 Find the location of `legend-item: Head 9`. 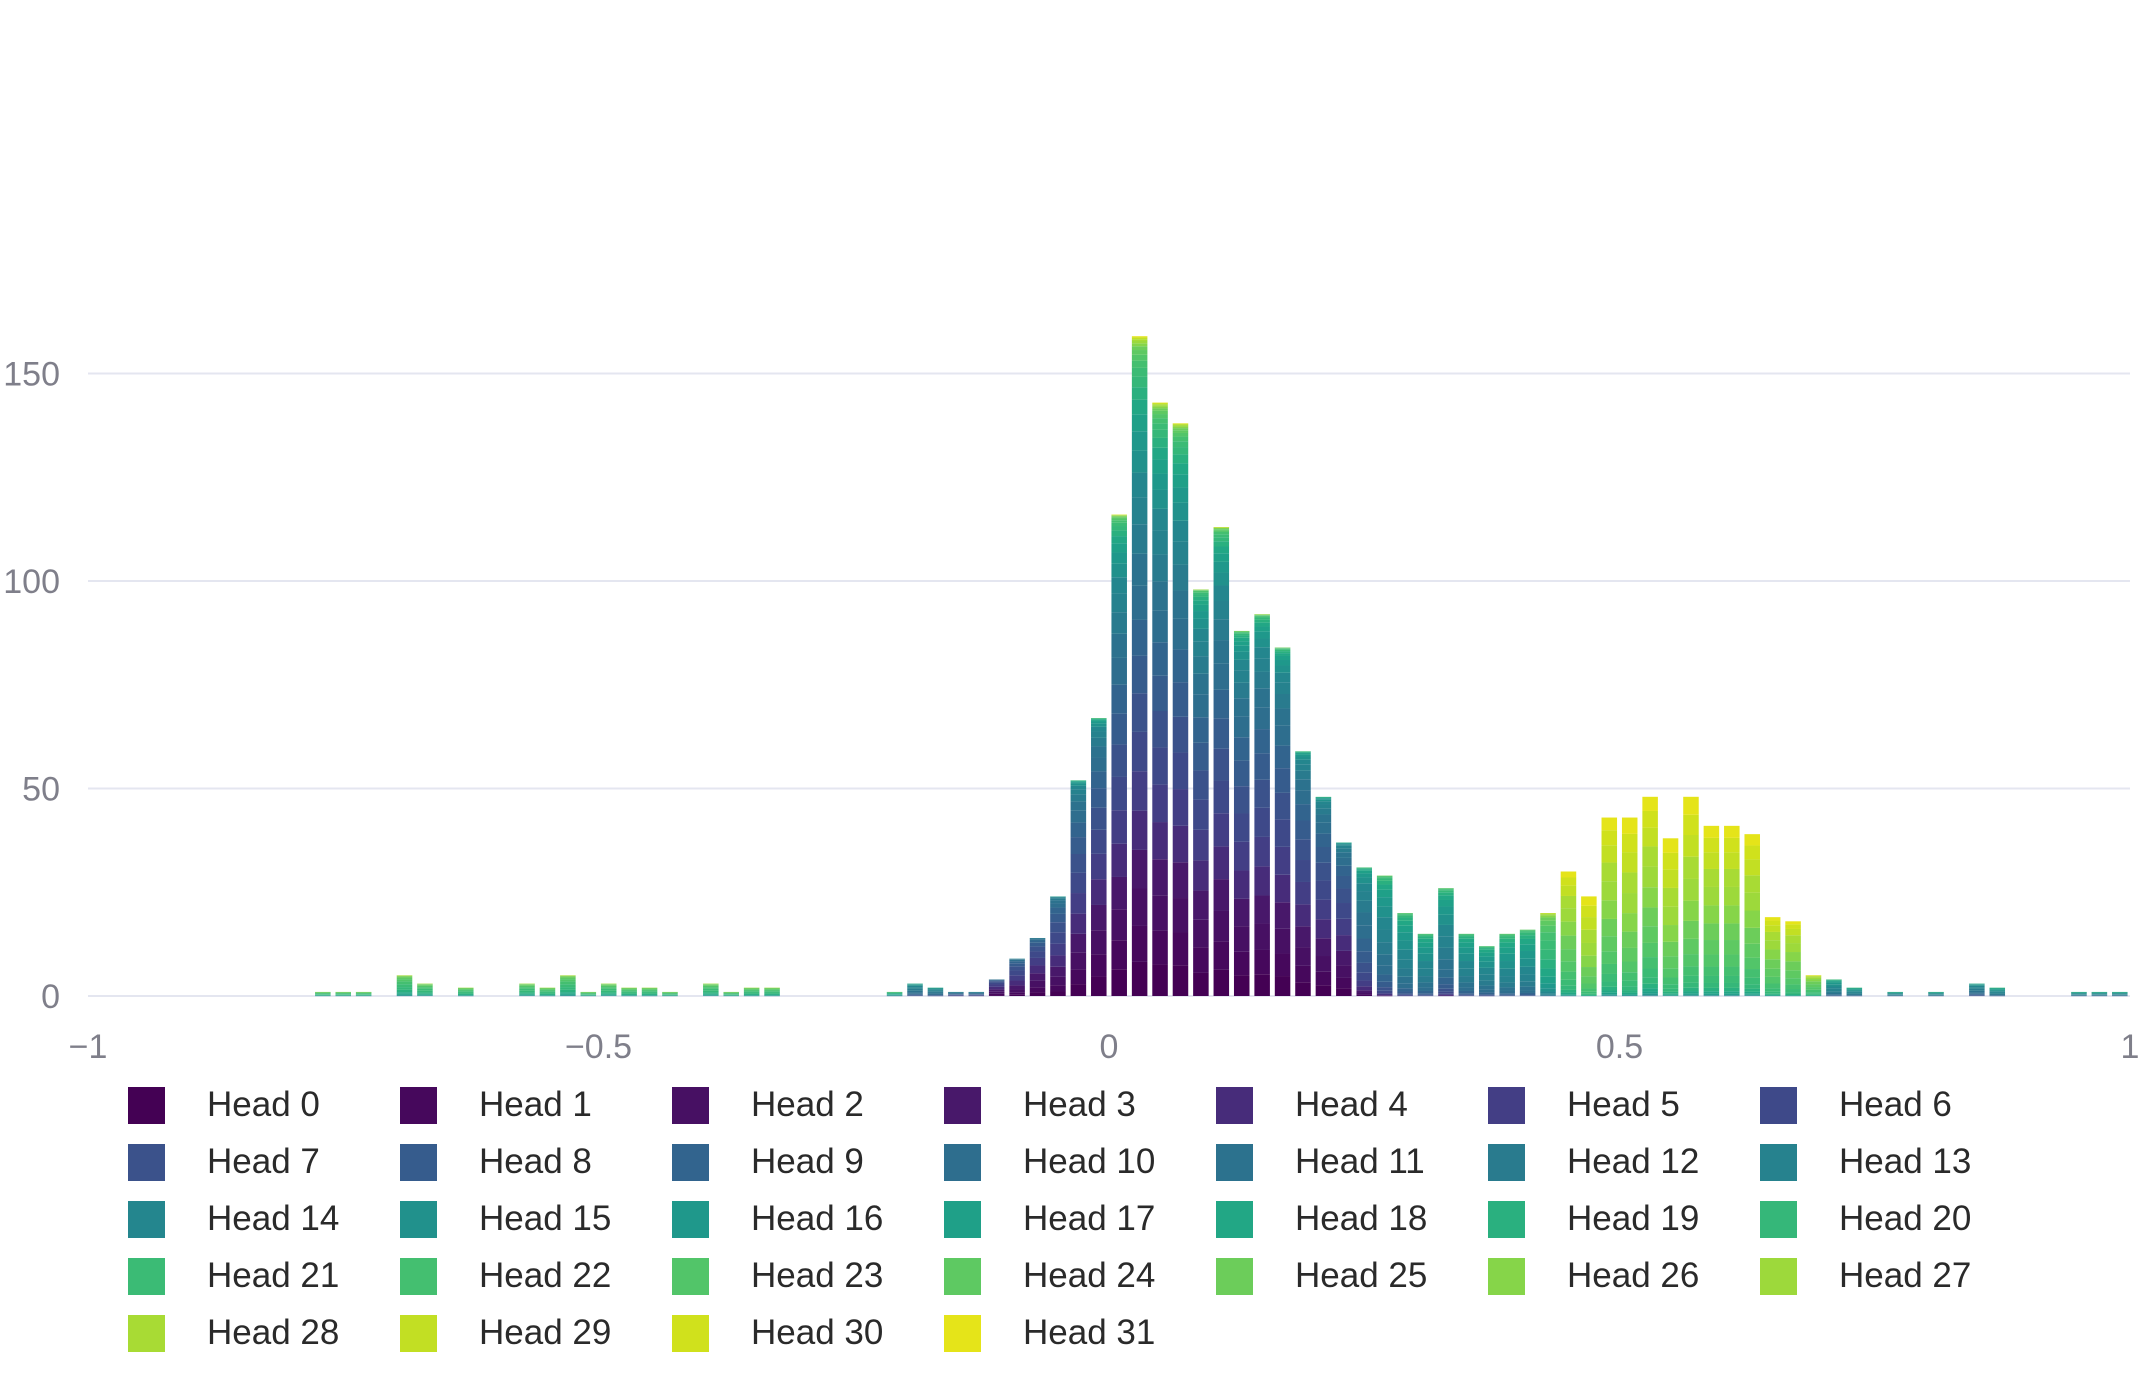

legend-item: Head 9 is located at coordinates (768, 1162).